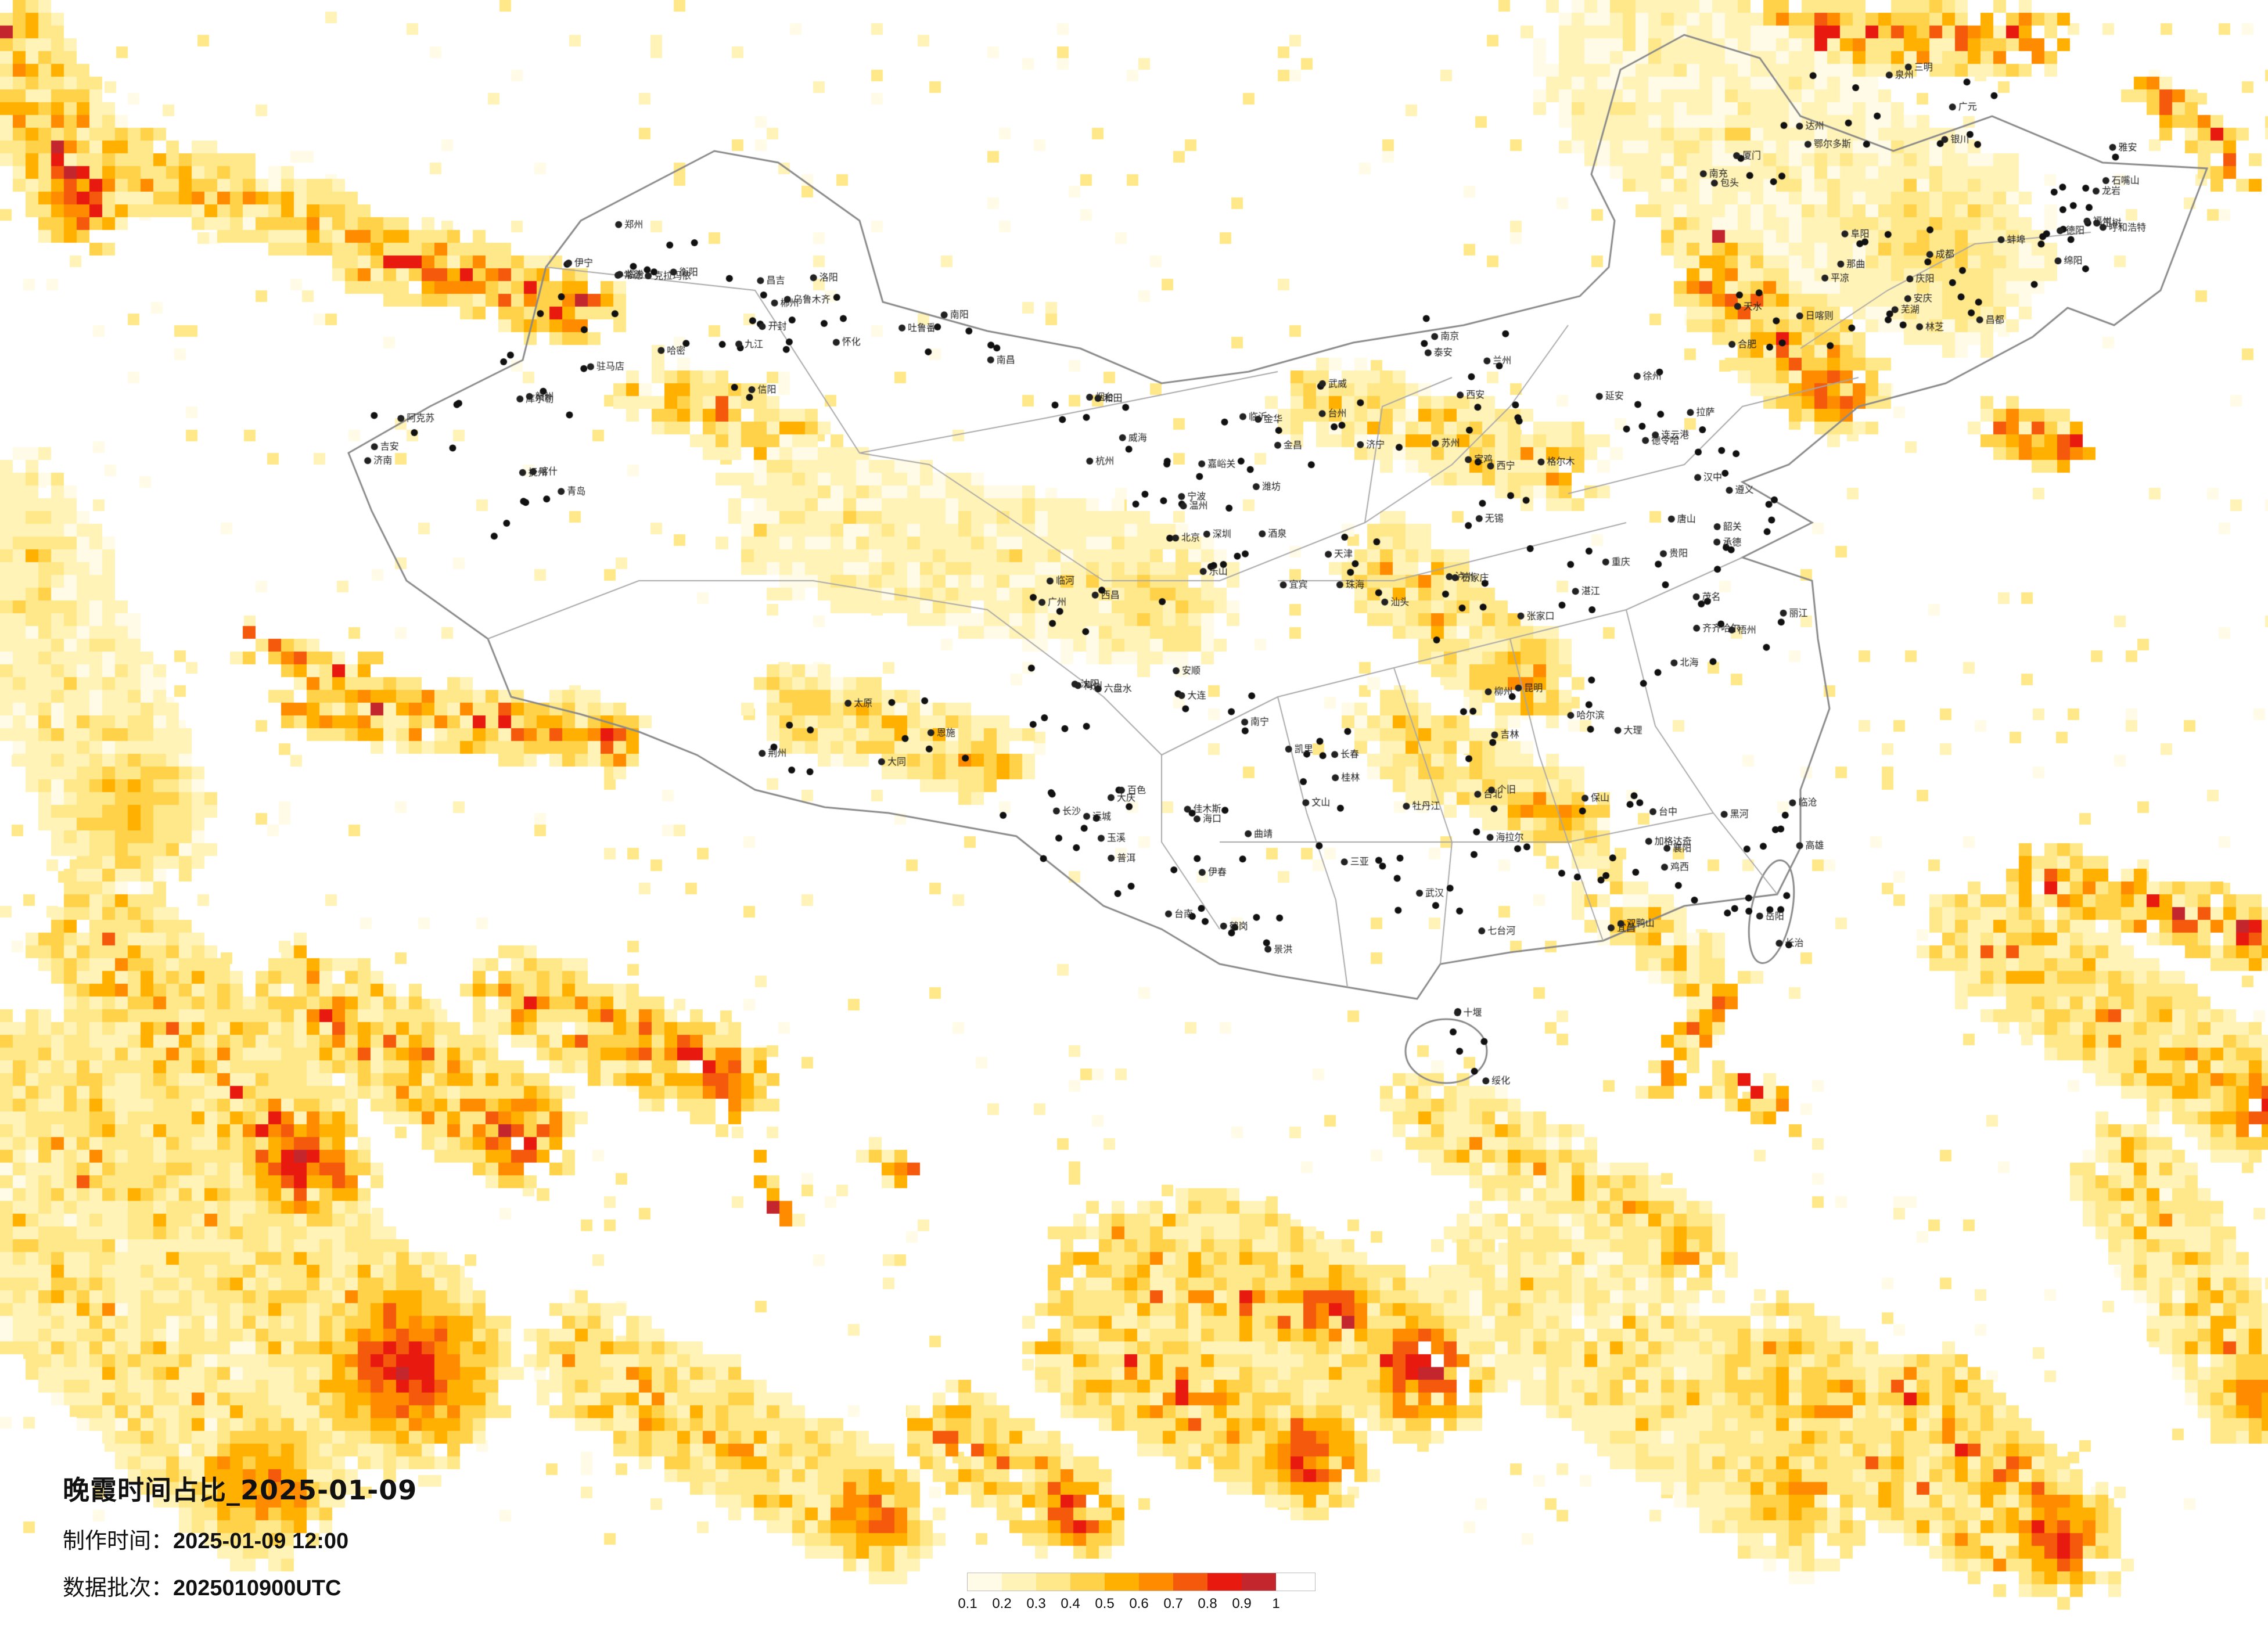 The height and width of the screenshot is (1626, 2268). I want to click on made-time-row: 制作时间：2025-01-09 12:00, so click(240, 1539).